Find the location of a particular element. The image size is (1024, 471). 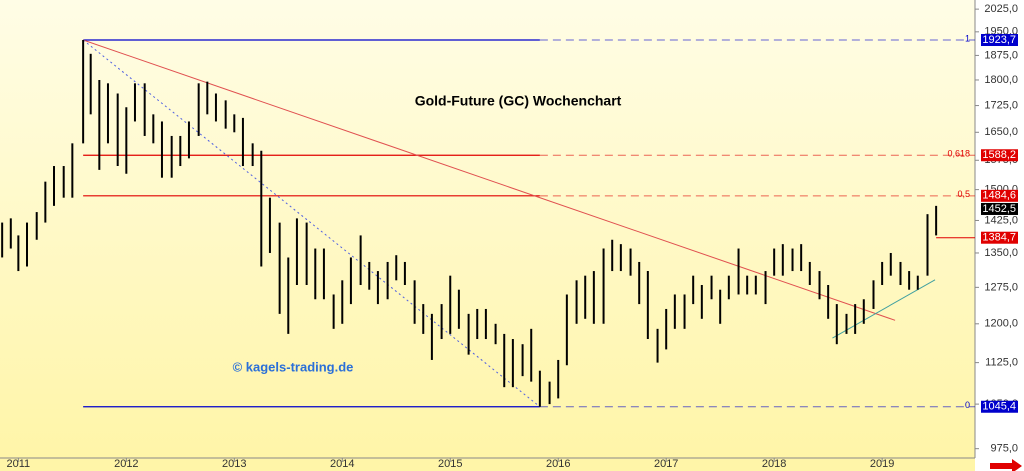

scroll-arrow is located at coordinates (1006, 465).